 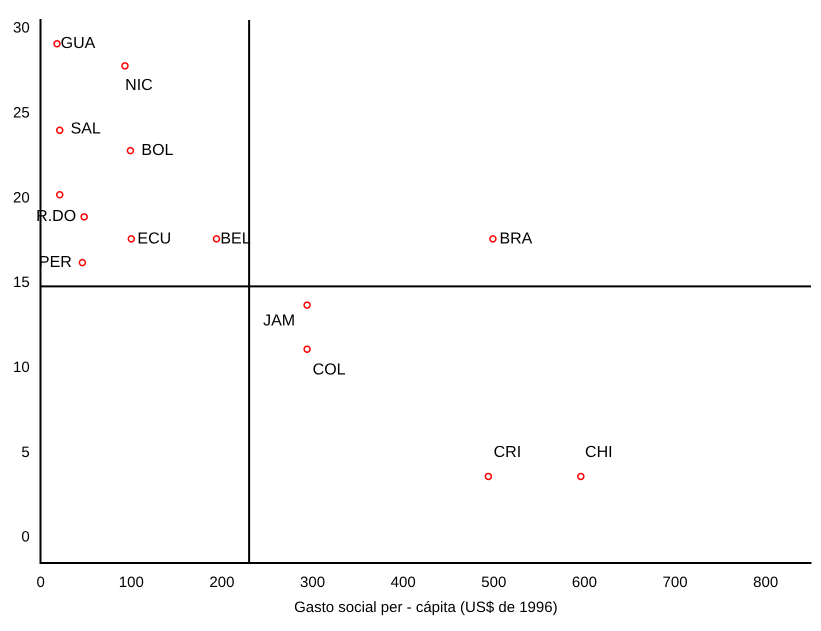 I want to click on series-label: JAM, so click(x=279, y=321).